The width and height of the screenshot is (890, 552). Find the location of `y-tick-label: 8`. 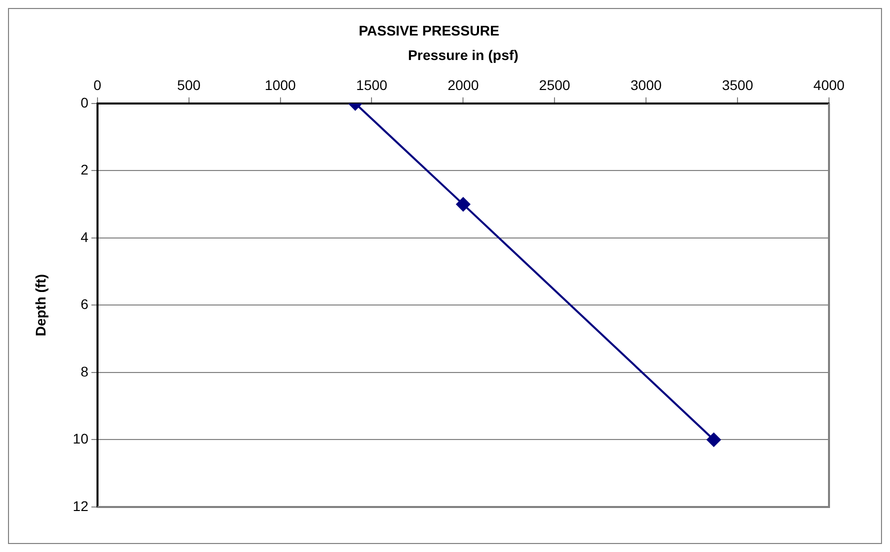

y-tick-label: 8 is located at coordinates (84, 371).